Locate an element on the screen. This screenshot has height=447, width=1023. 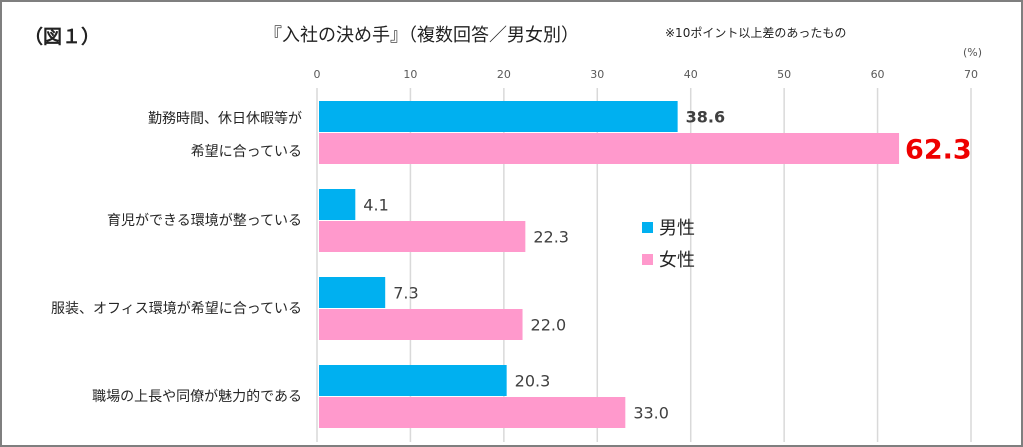
unit-label: (%) is located at coordinates (973, 52).